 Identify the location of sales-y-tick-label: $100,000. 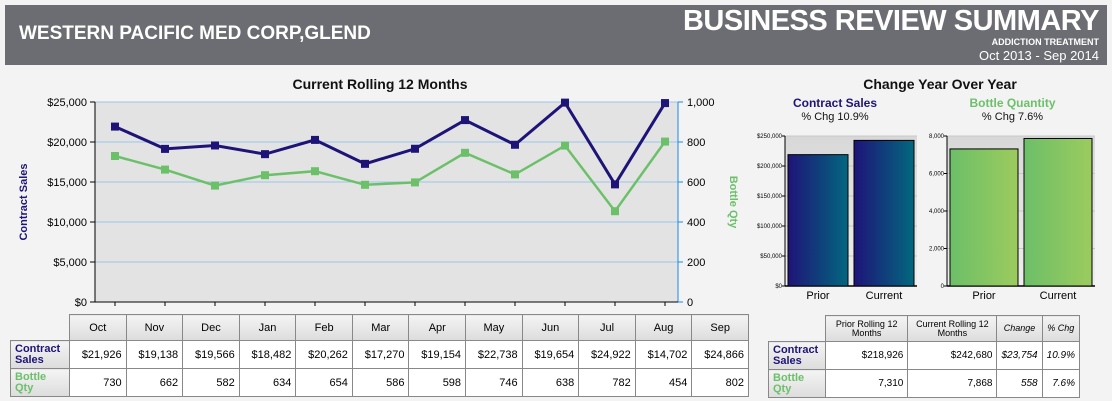
(770, 227).